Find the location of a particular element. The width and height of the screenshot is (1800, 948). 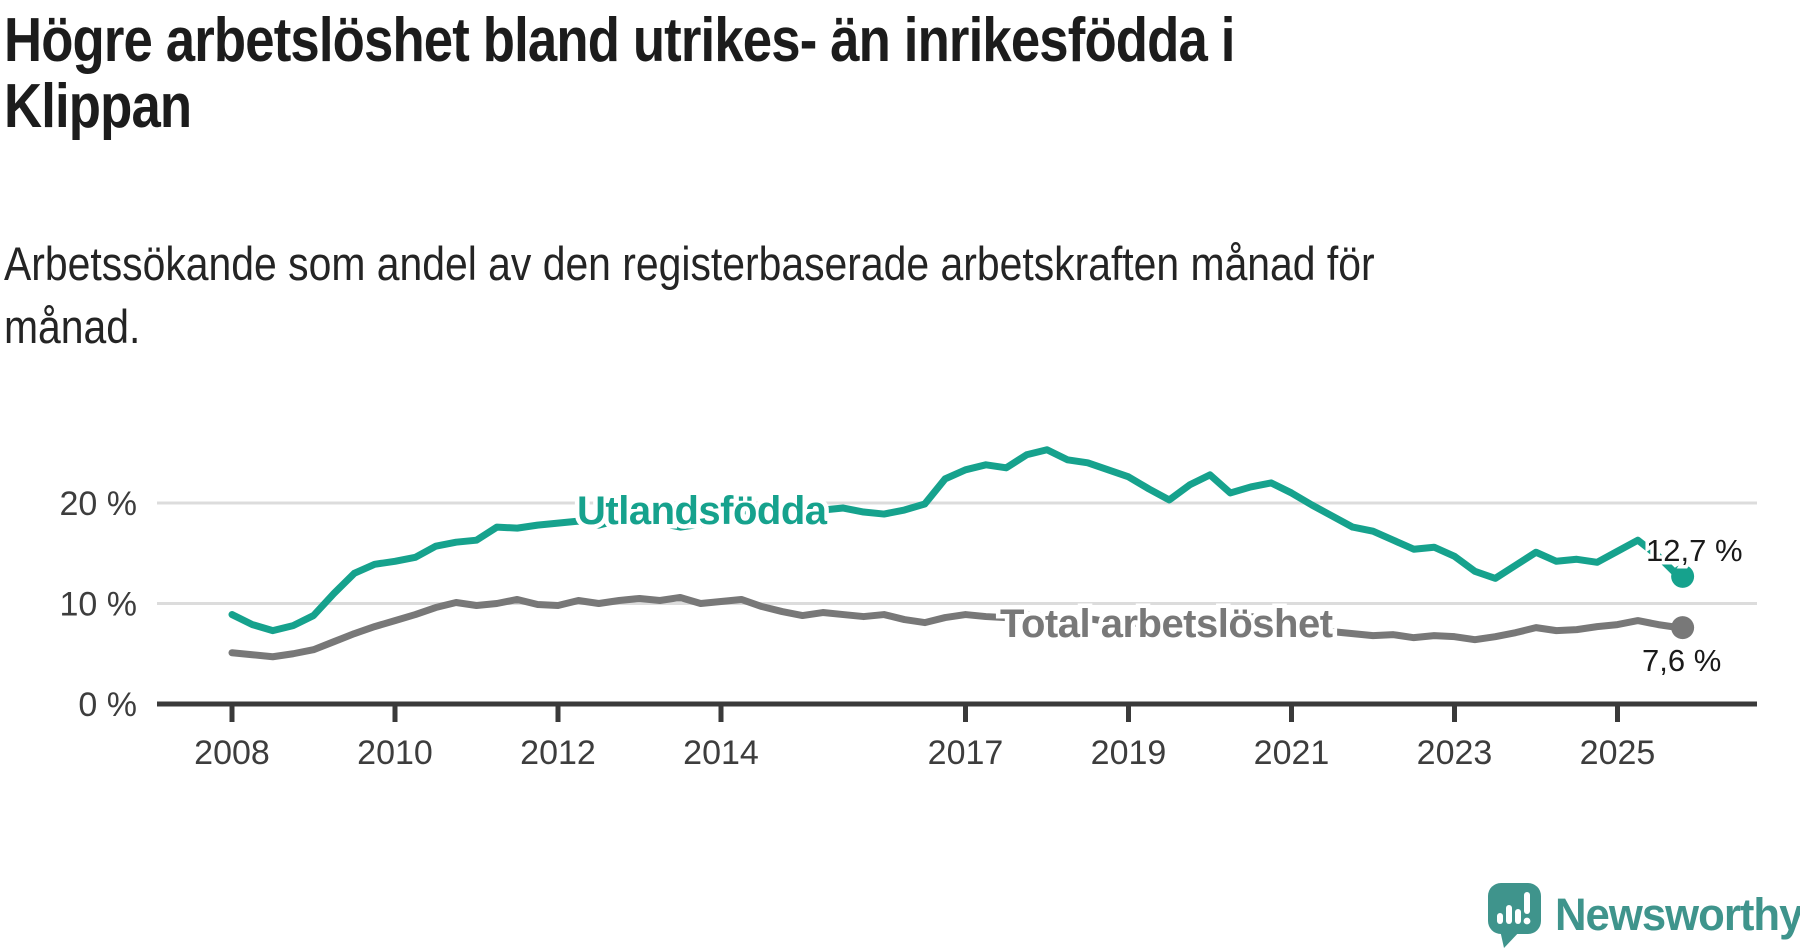

series-label-Utlandsfödda: Utlandsfödda is located at coordinates (702, 511).